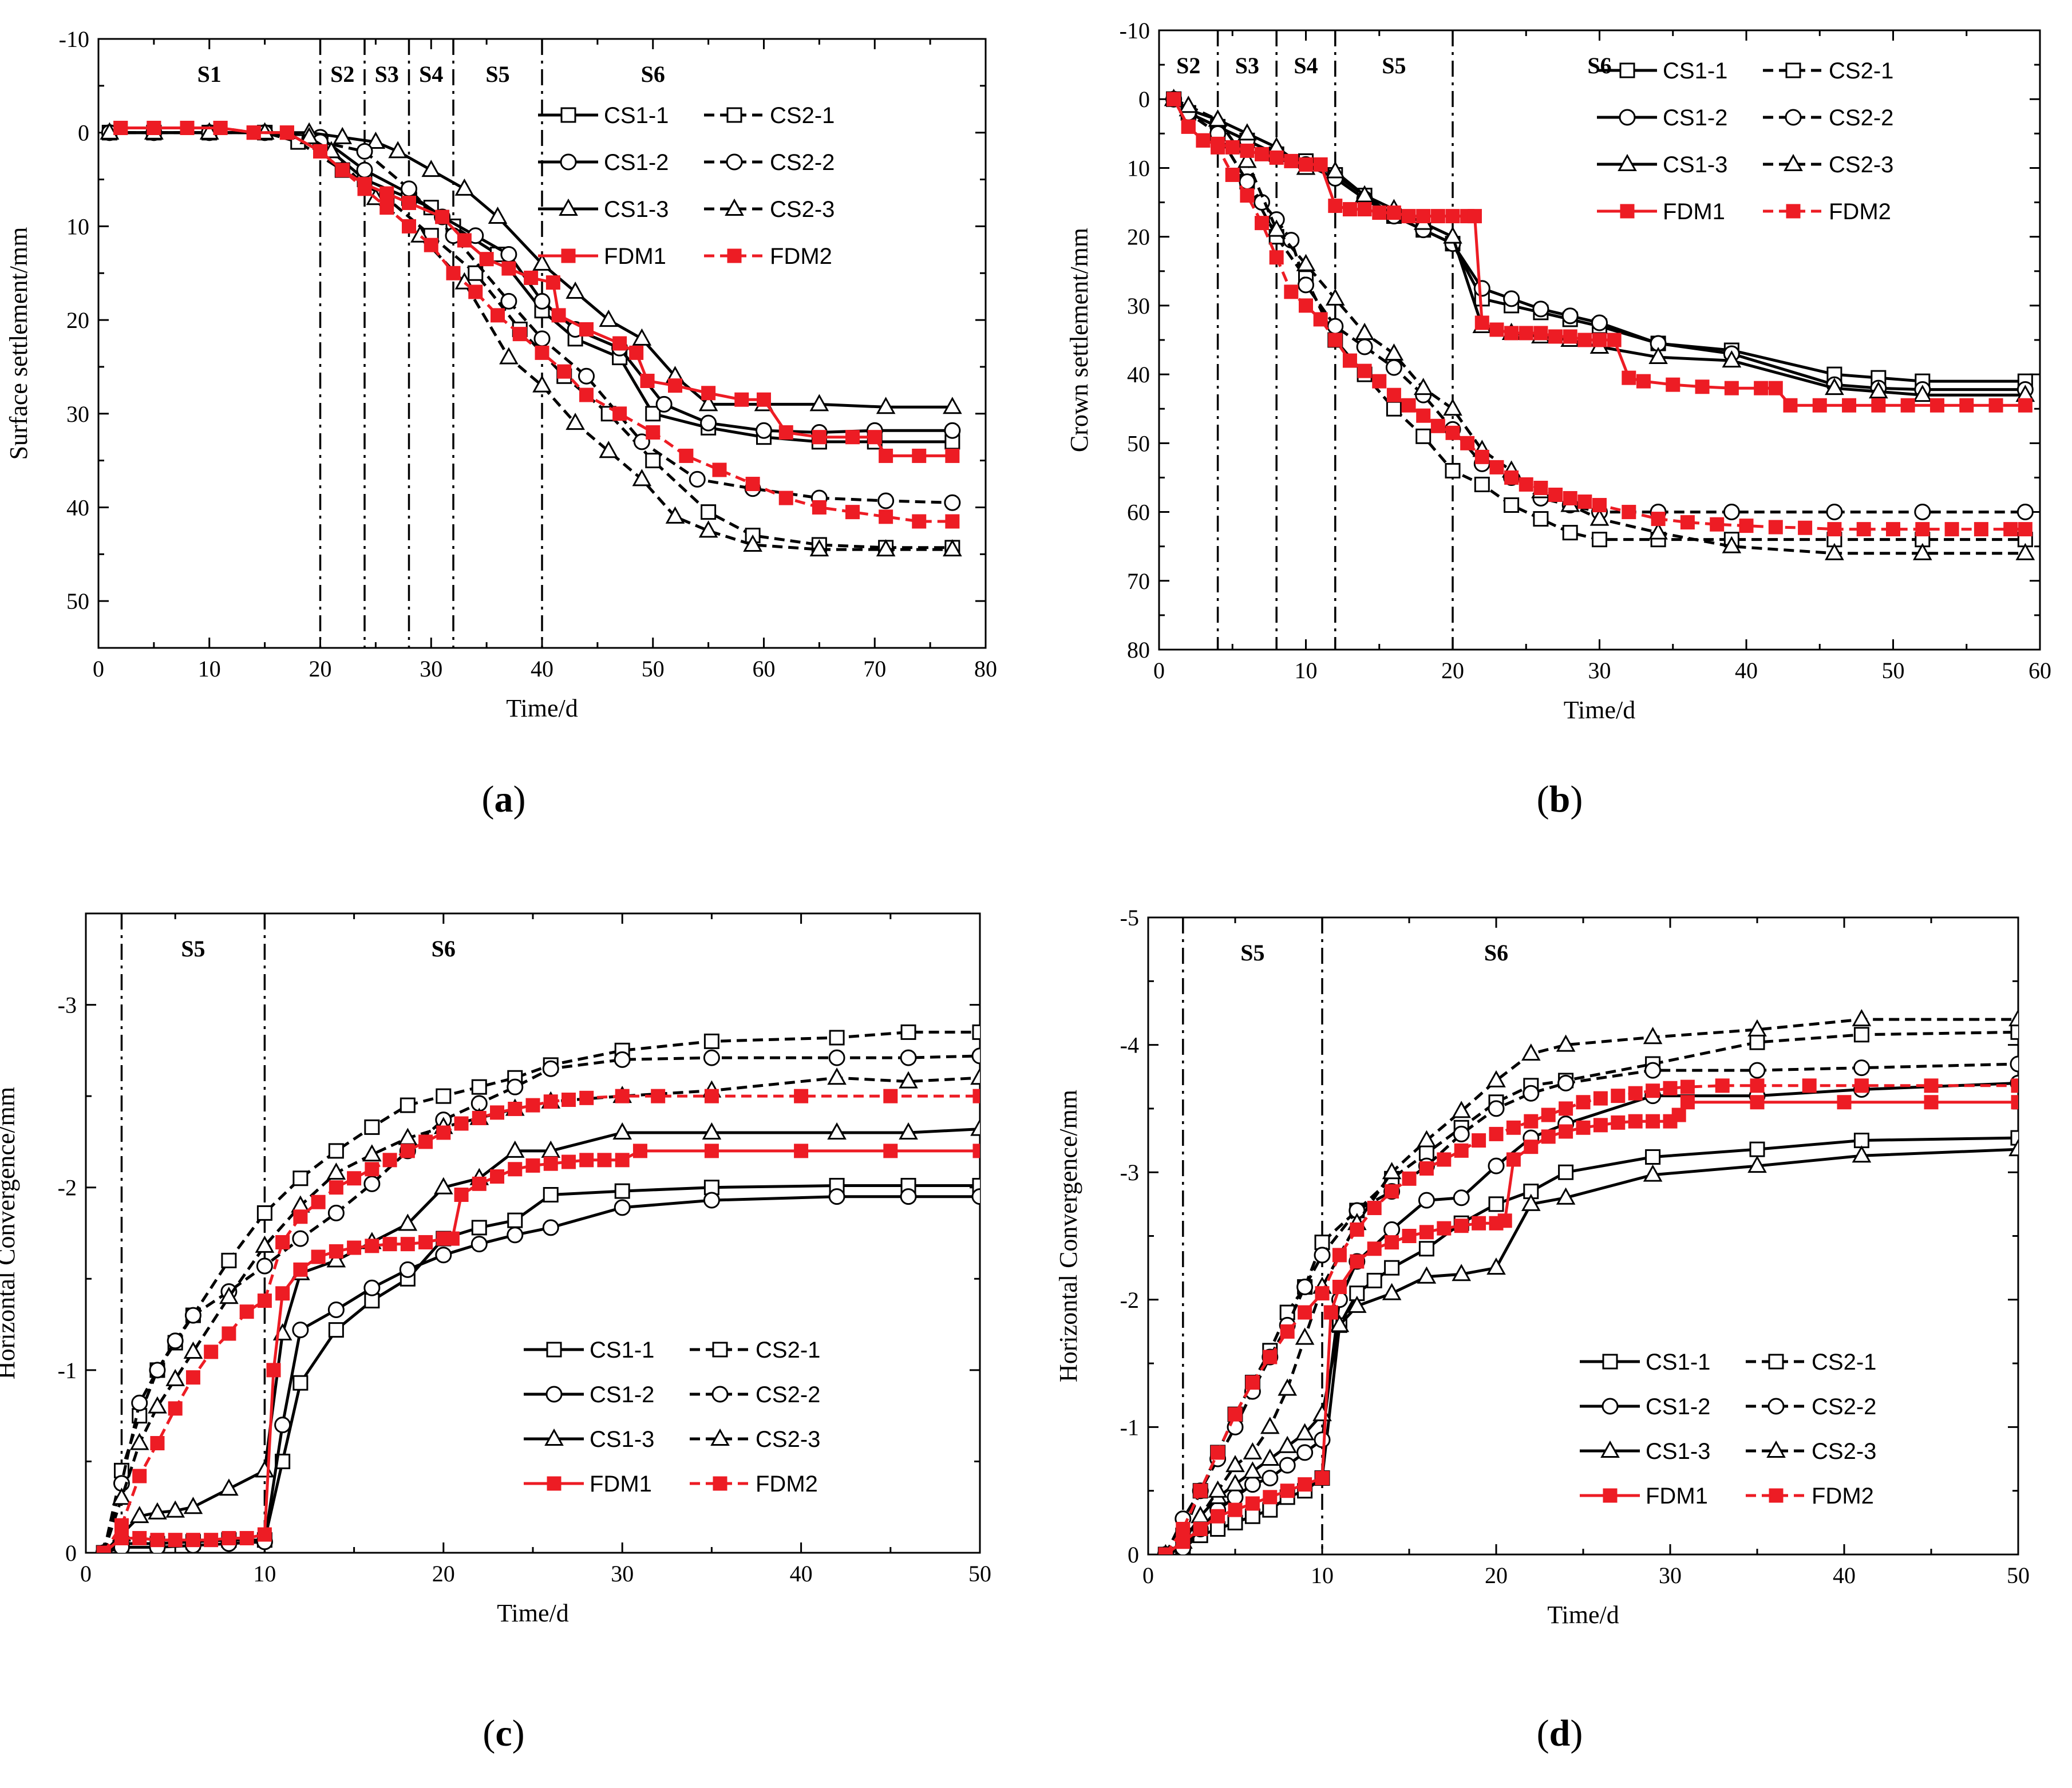  Describe the element at coordinates (77, 507) in the screenshot. I see `y-tick-label: 40` at that location.